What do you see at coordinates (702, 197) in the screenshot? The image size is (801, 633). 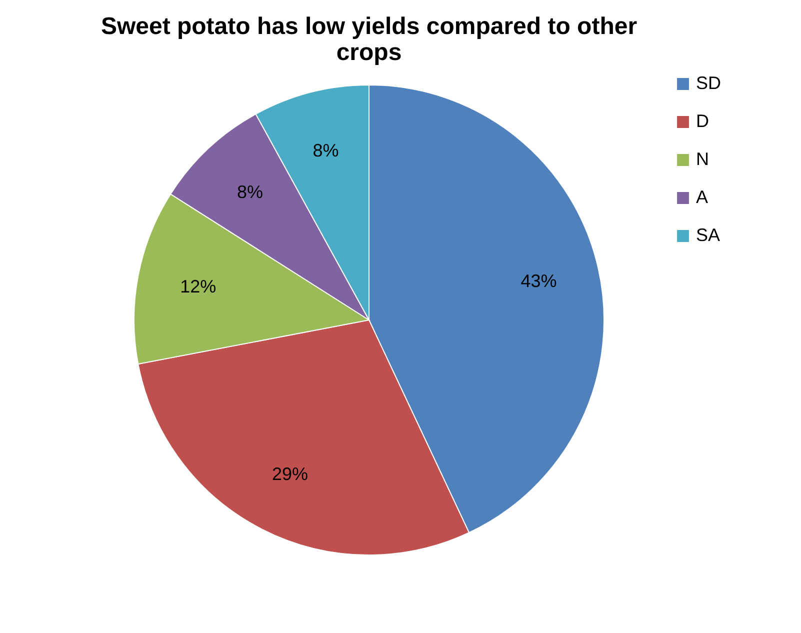 I see `legend-label: A` at bounding box center [702, 197].